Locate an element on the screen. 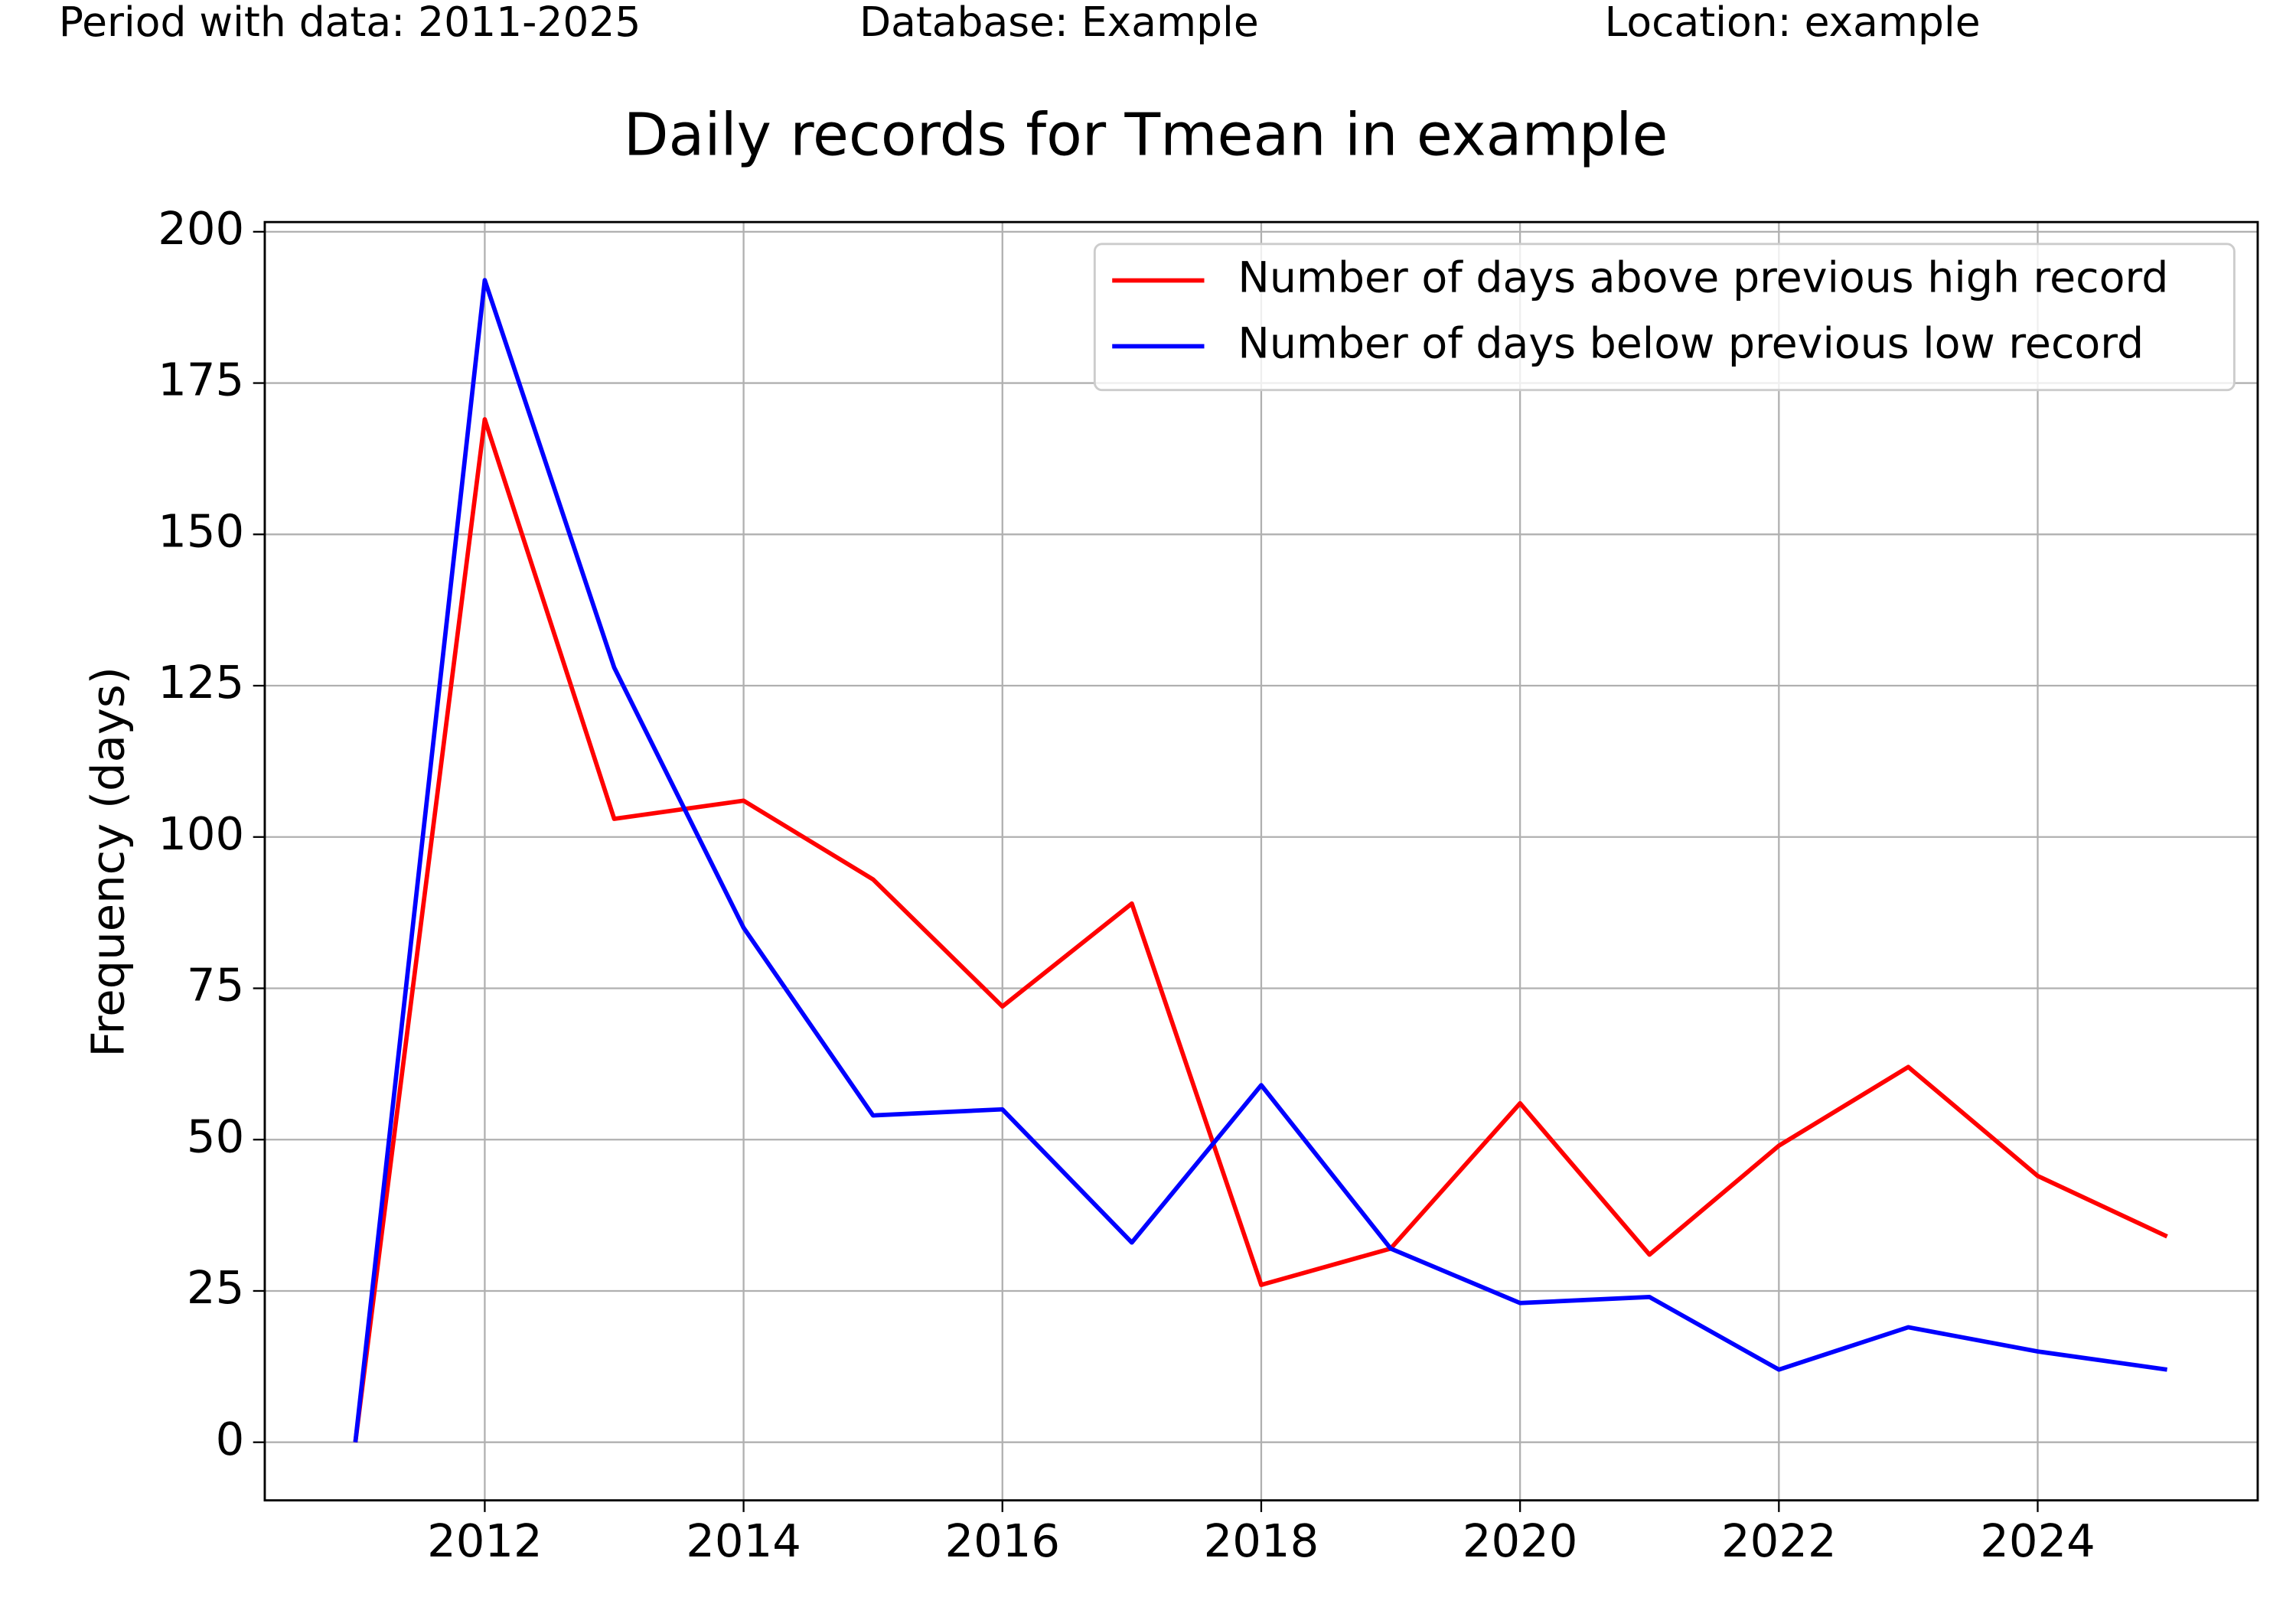 This screenshot has width=2296, height=1607. x-tick-label: 2022 is located at coordinates (1779, 1540).